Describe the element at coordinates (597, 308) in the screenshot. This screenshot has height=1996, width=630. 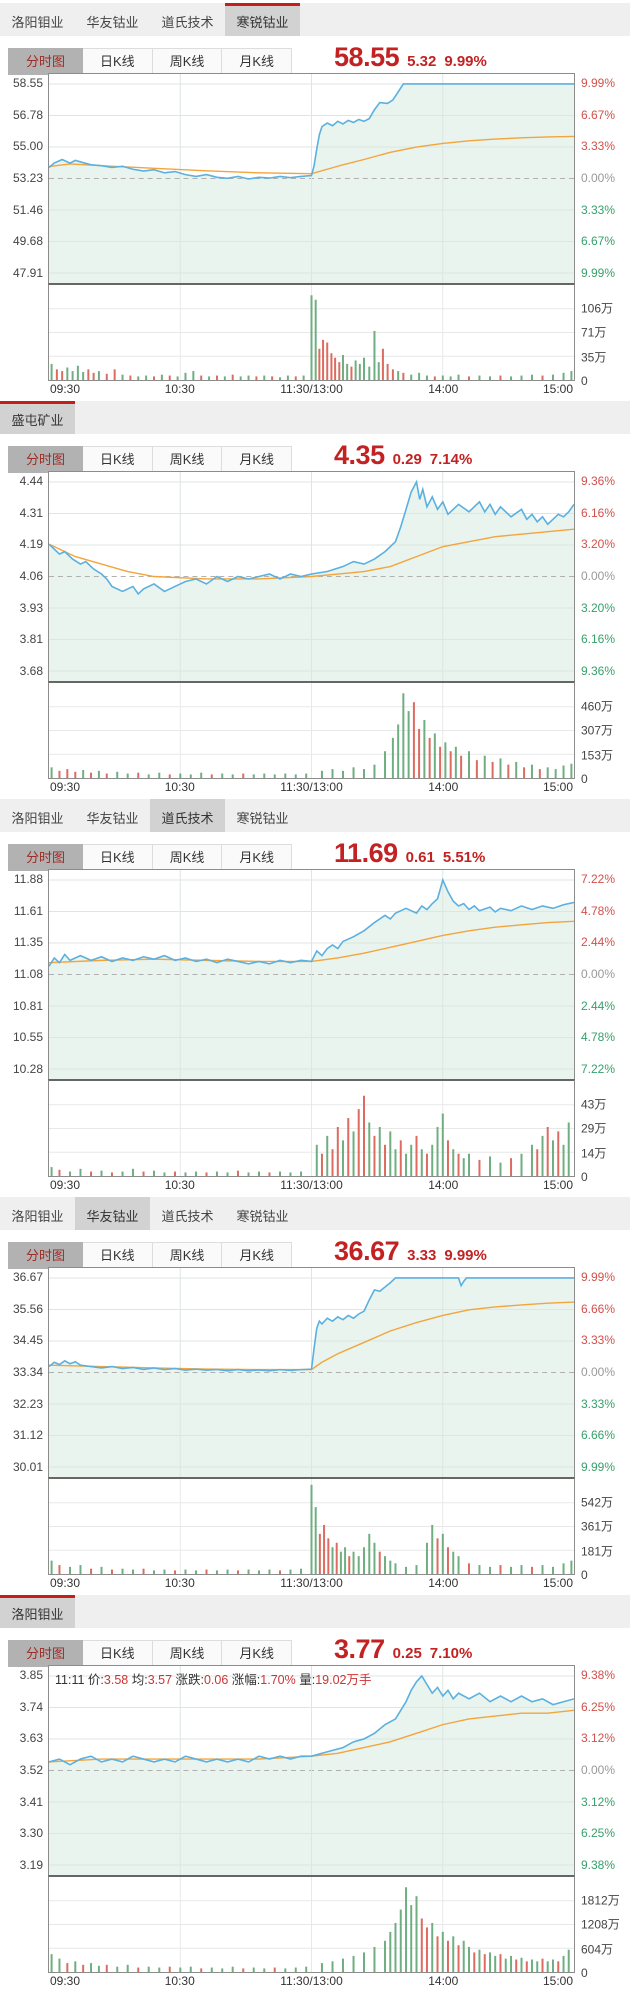
I see `volume-axis-label: 106万` at that location.